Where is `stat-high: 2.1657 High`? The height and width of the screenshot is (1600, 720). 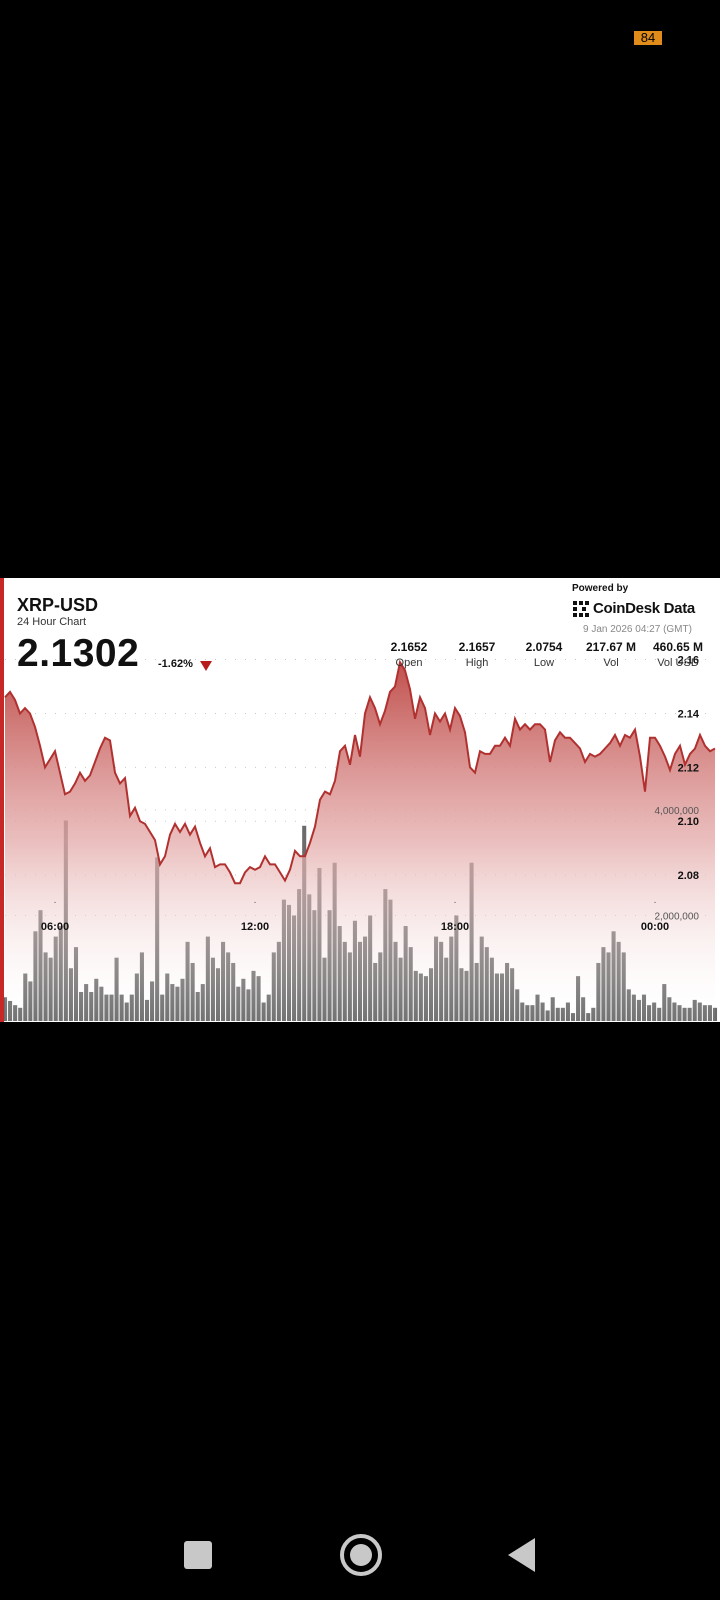
stat-high: 2.1657 High is located at coordinates (477, 654).